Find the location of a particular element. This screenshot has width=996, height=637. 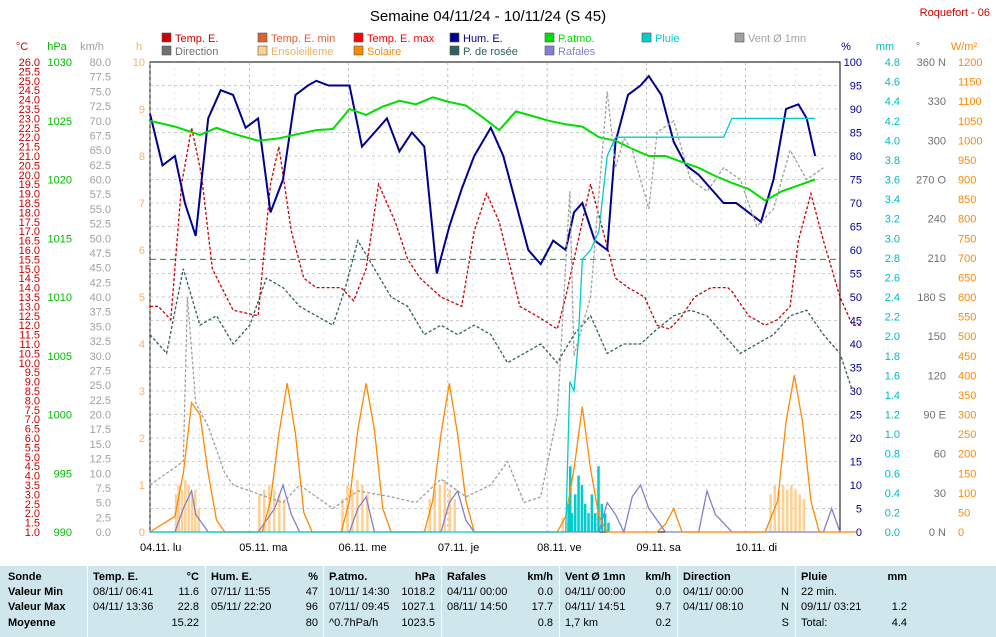

tick-temp: 13.5 is located at coordinates (29, 298).